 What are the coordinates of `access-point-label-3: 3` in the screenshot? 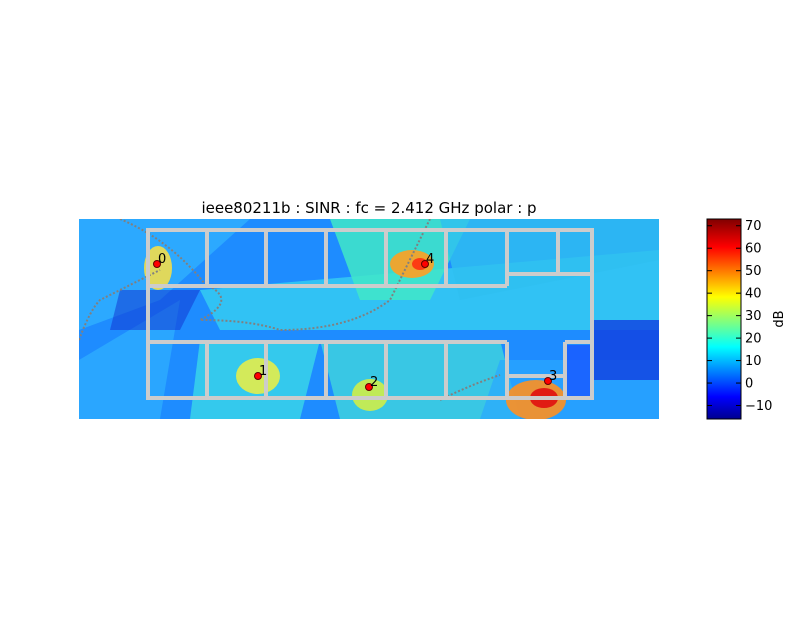 It's located at (553, 376).